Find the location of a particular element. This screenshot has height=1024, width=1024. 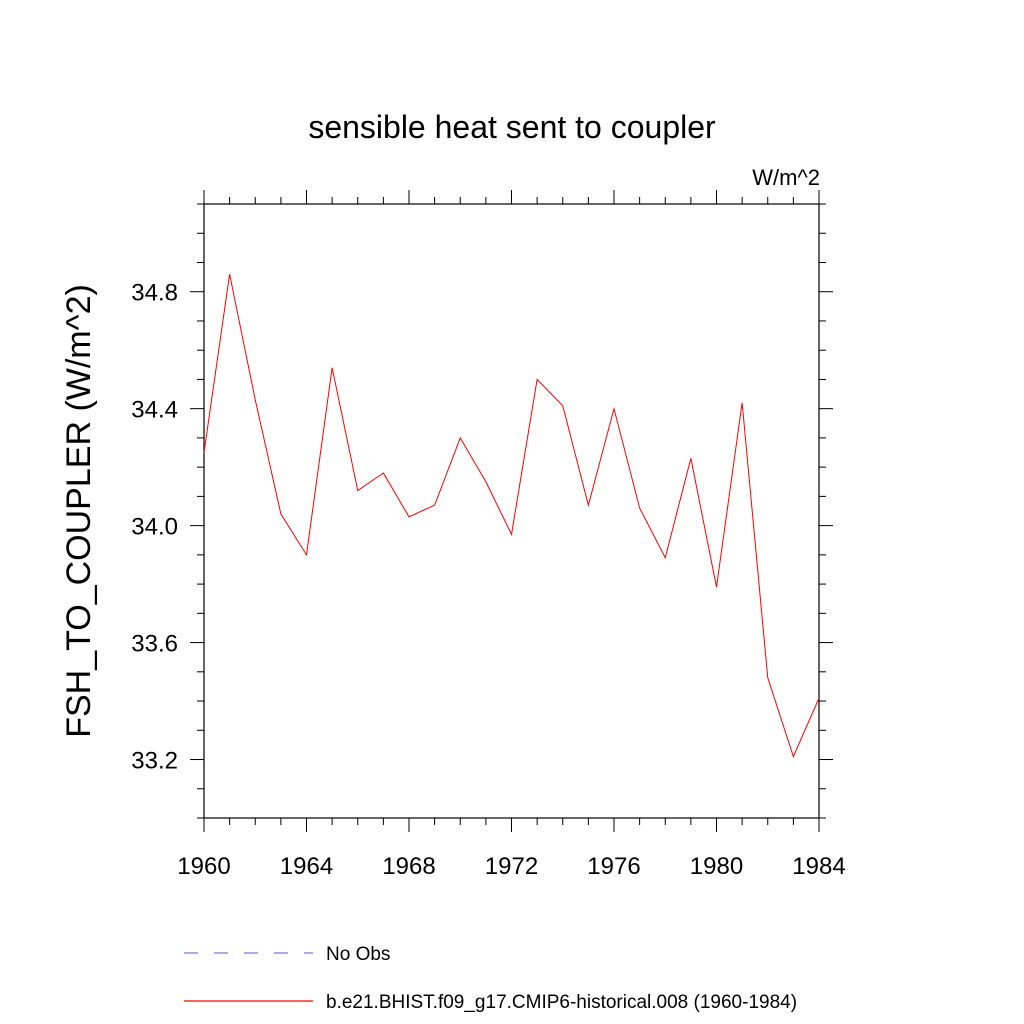

y-tick-label: 34.4 is located at coordinates (154, 410).